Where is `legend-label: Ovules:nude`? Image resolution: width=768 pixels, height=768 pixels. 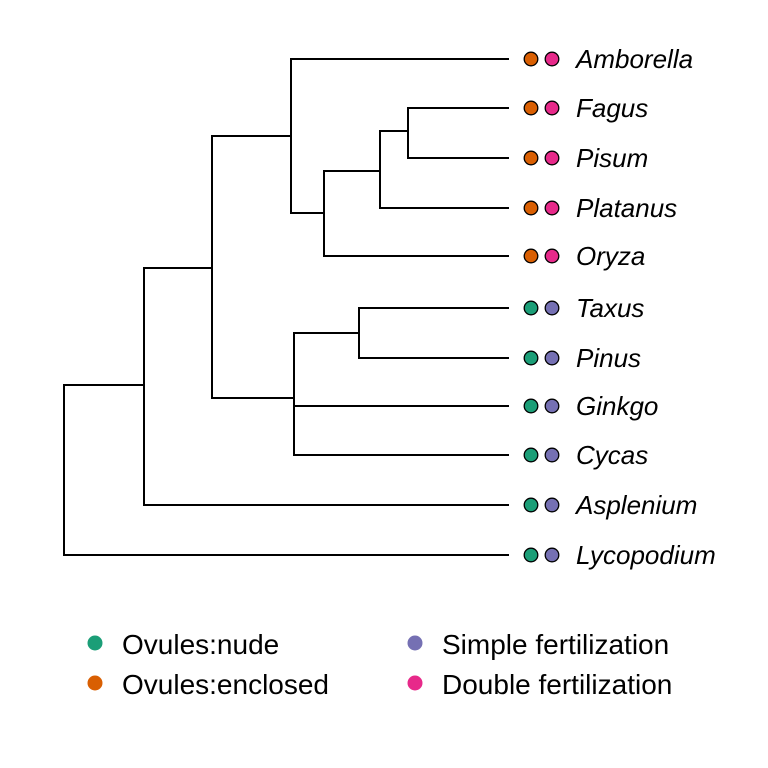 legend-label: Ovules:nude is located at coordinates (200, 644).